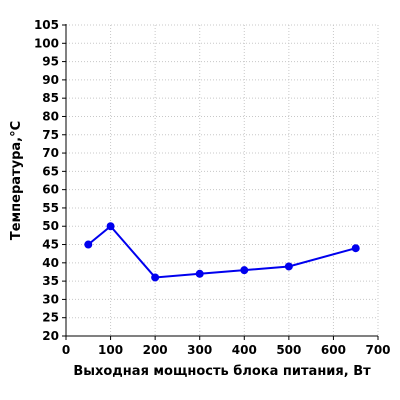 This screenshot has width=400, height=400. I want to click on y-tick-label: 105, so click(46, 25).